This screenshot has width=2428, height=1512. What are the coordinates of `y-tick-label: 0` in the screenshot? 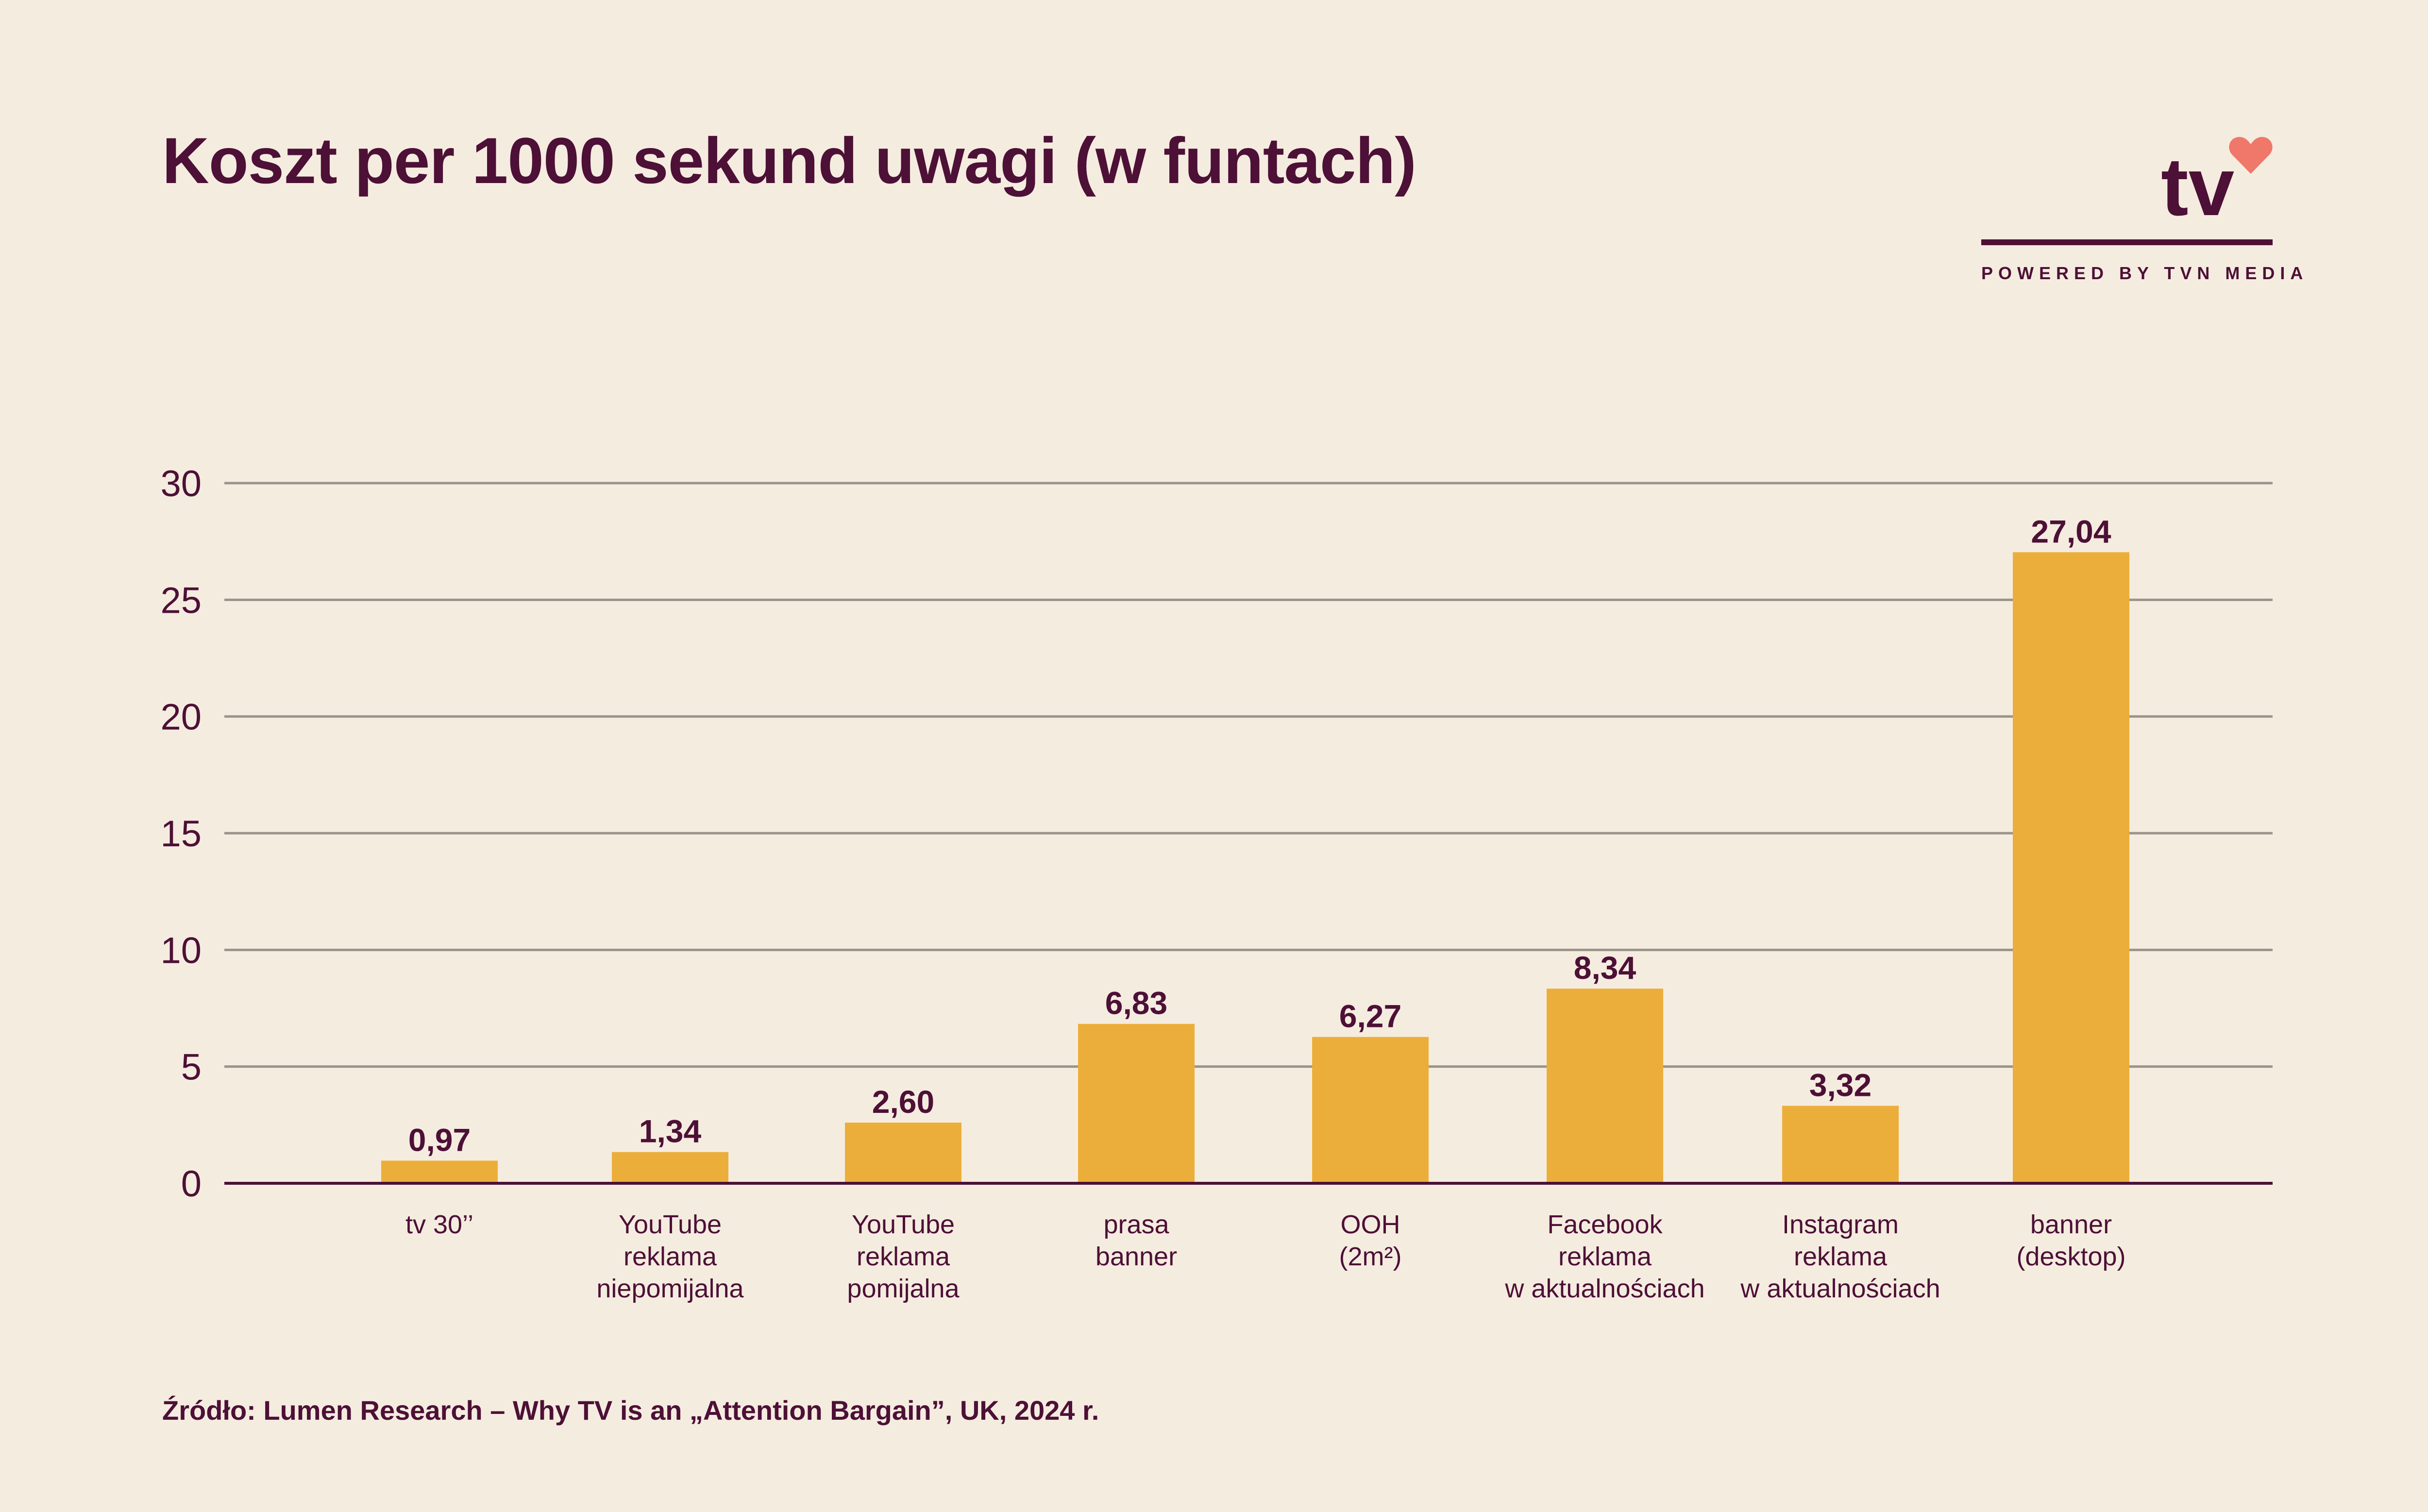 It's located at (191, 1184).